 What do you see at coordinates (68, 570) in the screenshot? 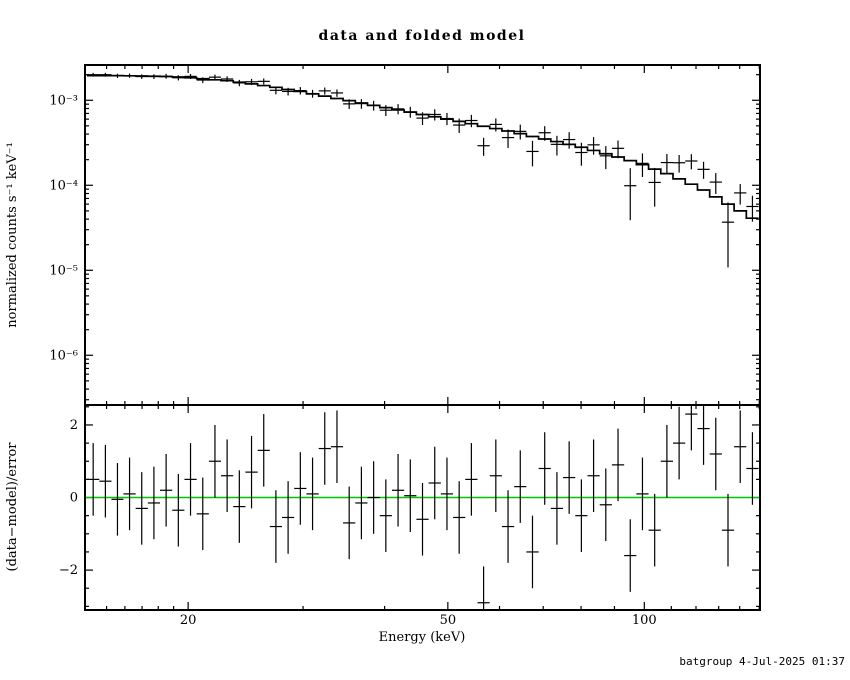
I see `y-tick-label: −2` at bounding box center [68, 570].